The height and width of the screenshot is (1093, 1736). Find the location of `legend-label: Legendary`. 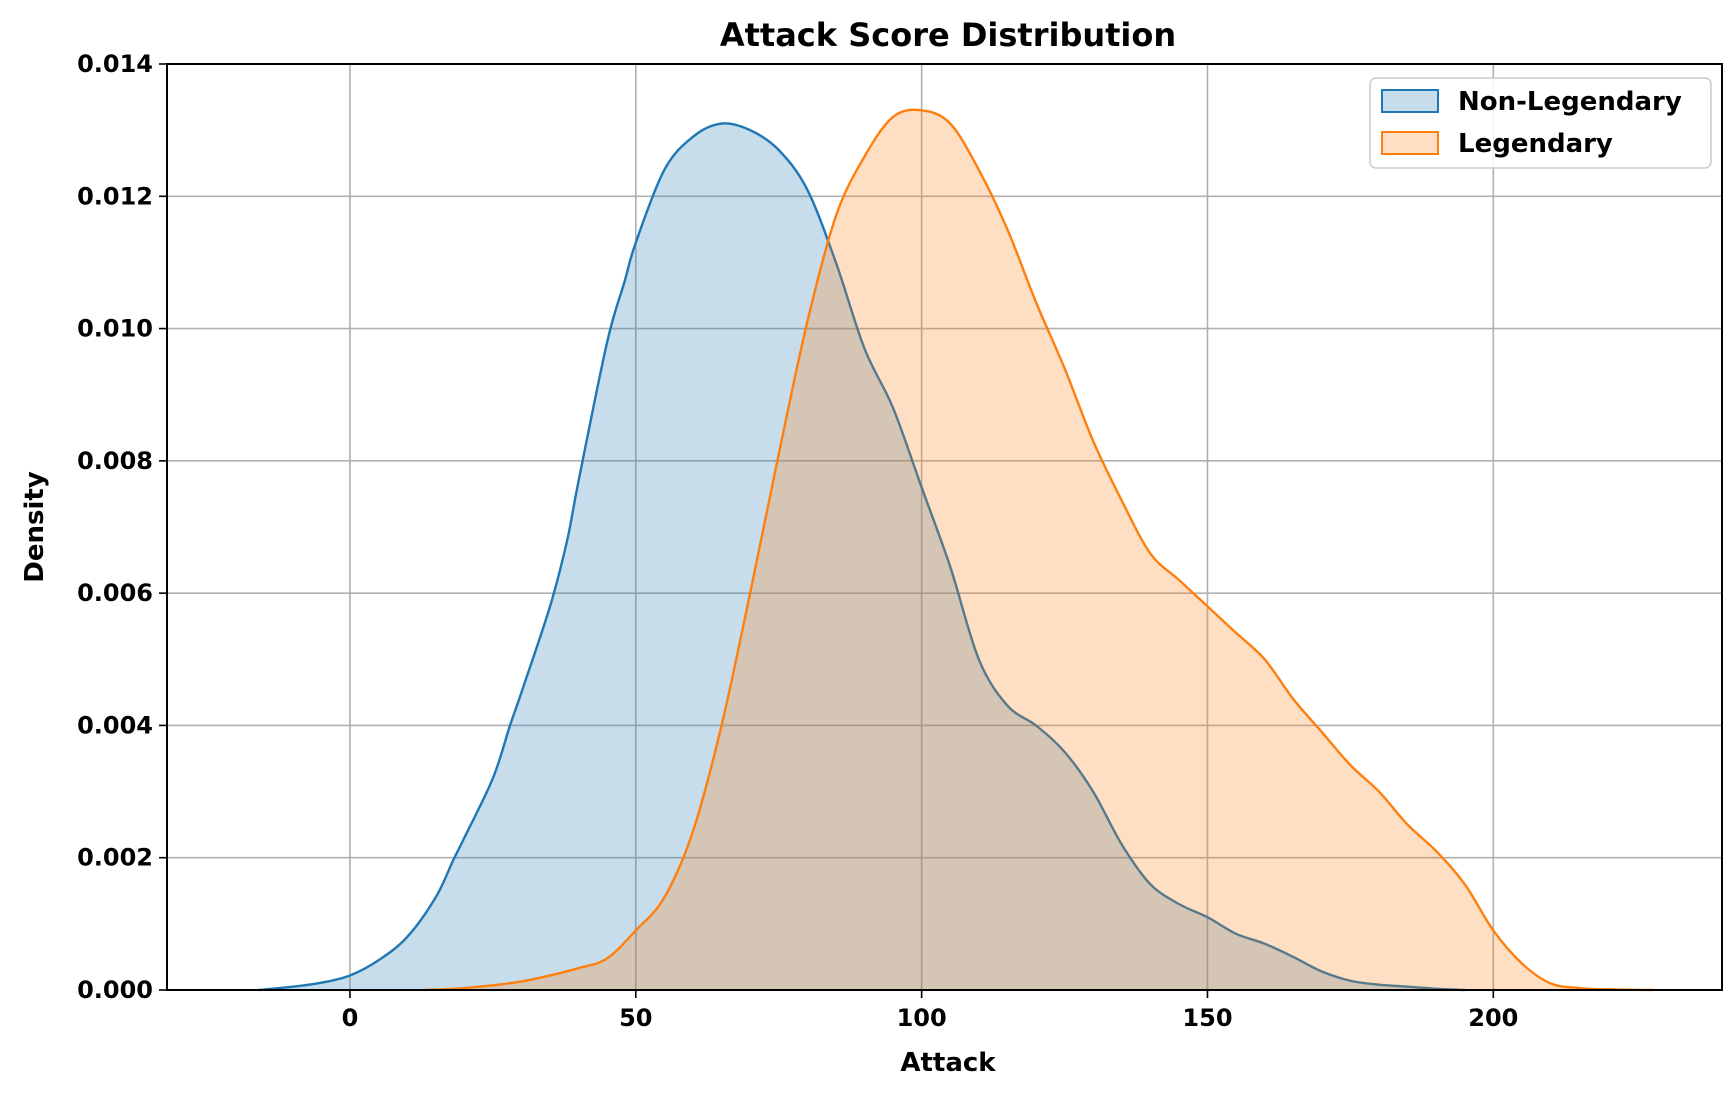

legend-label: Legendary is located at coordinates (1535, 144).